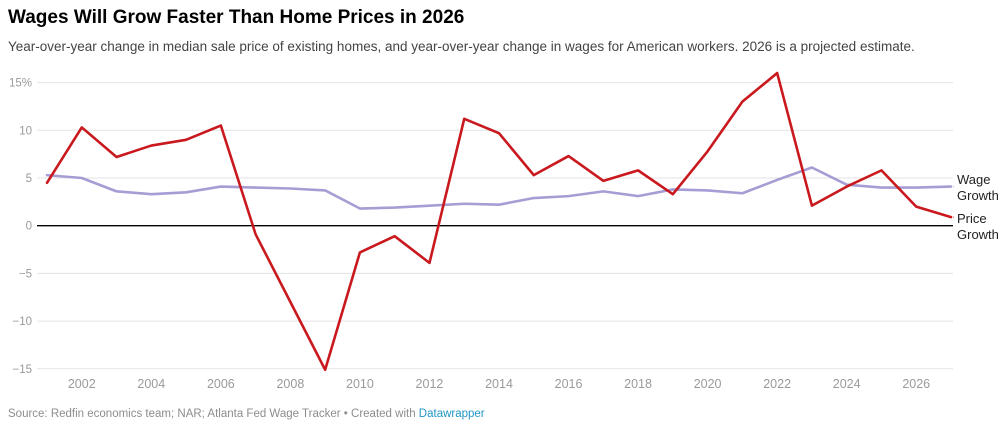  What do you see at coordinates (360, 384) in the screenshot?
I see `x-tick-label-2010: 2010` at bounding box center [360, 384].